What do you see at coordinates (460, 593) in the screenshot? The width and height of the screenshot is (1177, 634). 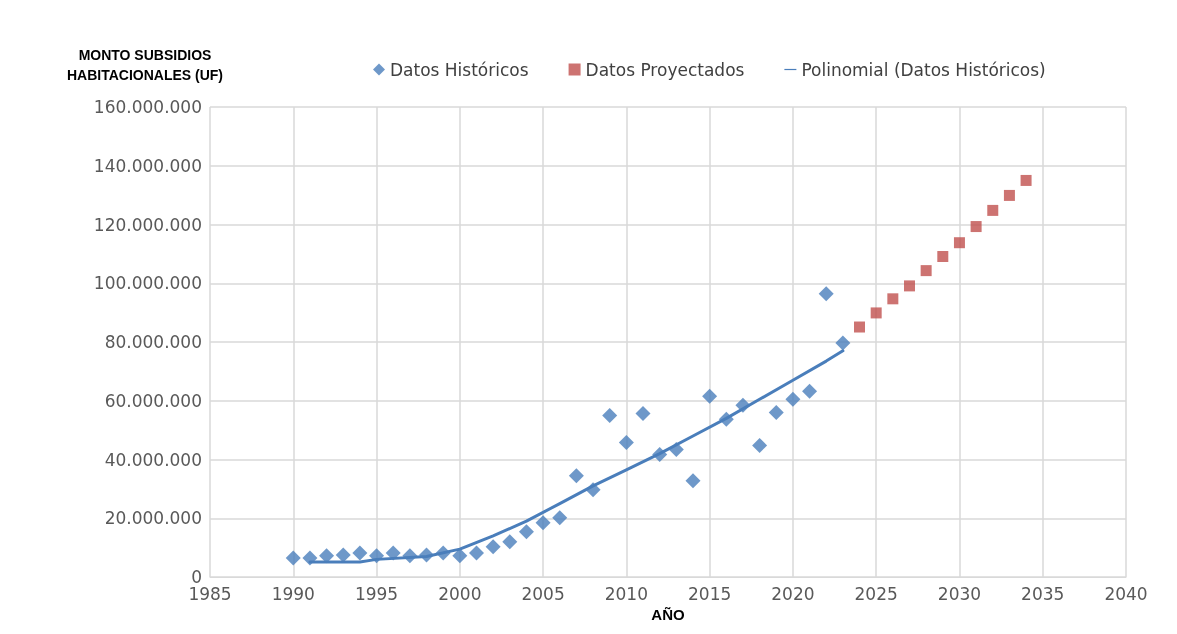 I see `x-tick-label: 2000` at bounding box center [460, 593].